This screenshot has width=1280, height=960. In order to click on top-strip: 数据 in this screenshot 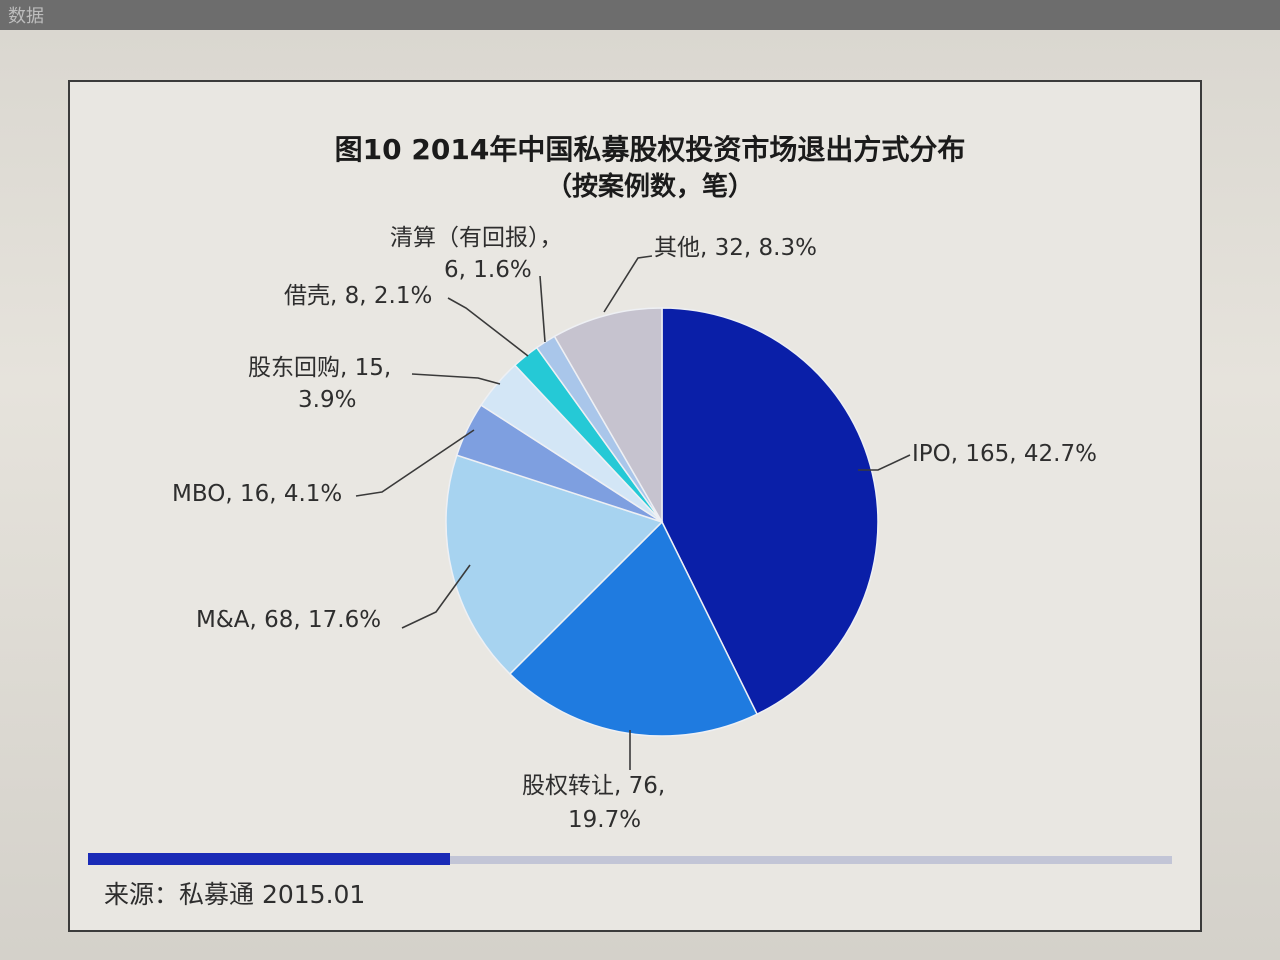, I will do `click(640, 15)`.